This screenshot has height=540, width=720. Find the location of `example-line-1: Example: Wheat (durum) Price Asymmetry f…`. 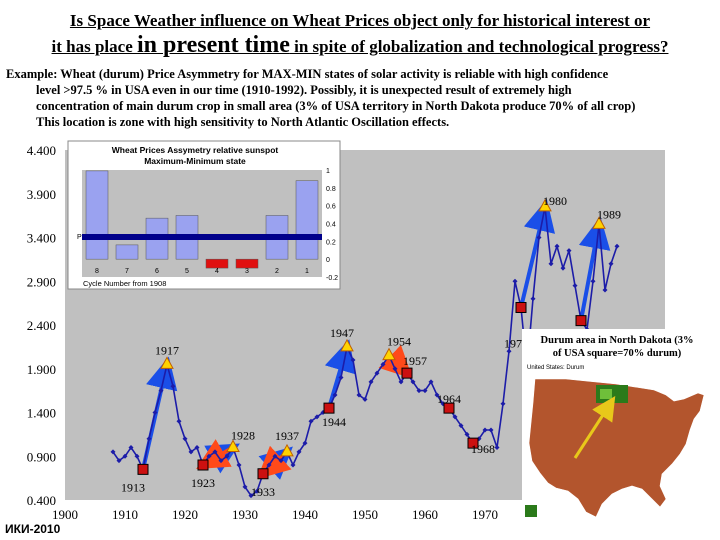

example-line-1: Example: Wheat (durum) Price Asymmetry f… is located at coordinates (307, 74).